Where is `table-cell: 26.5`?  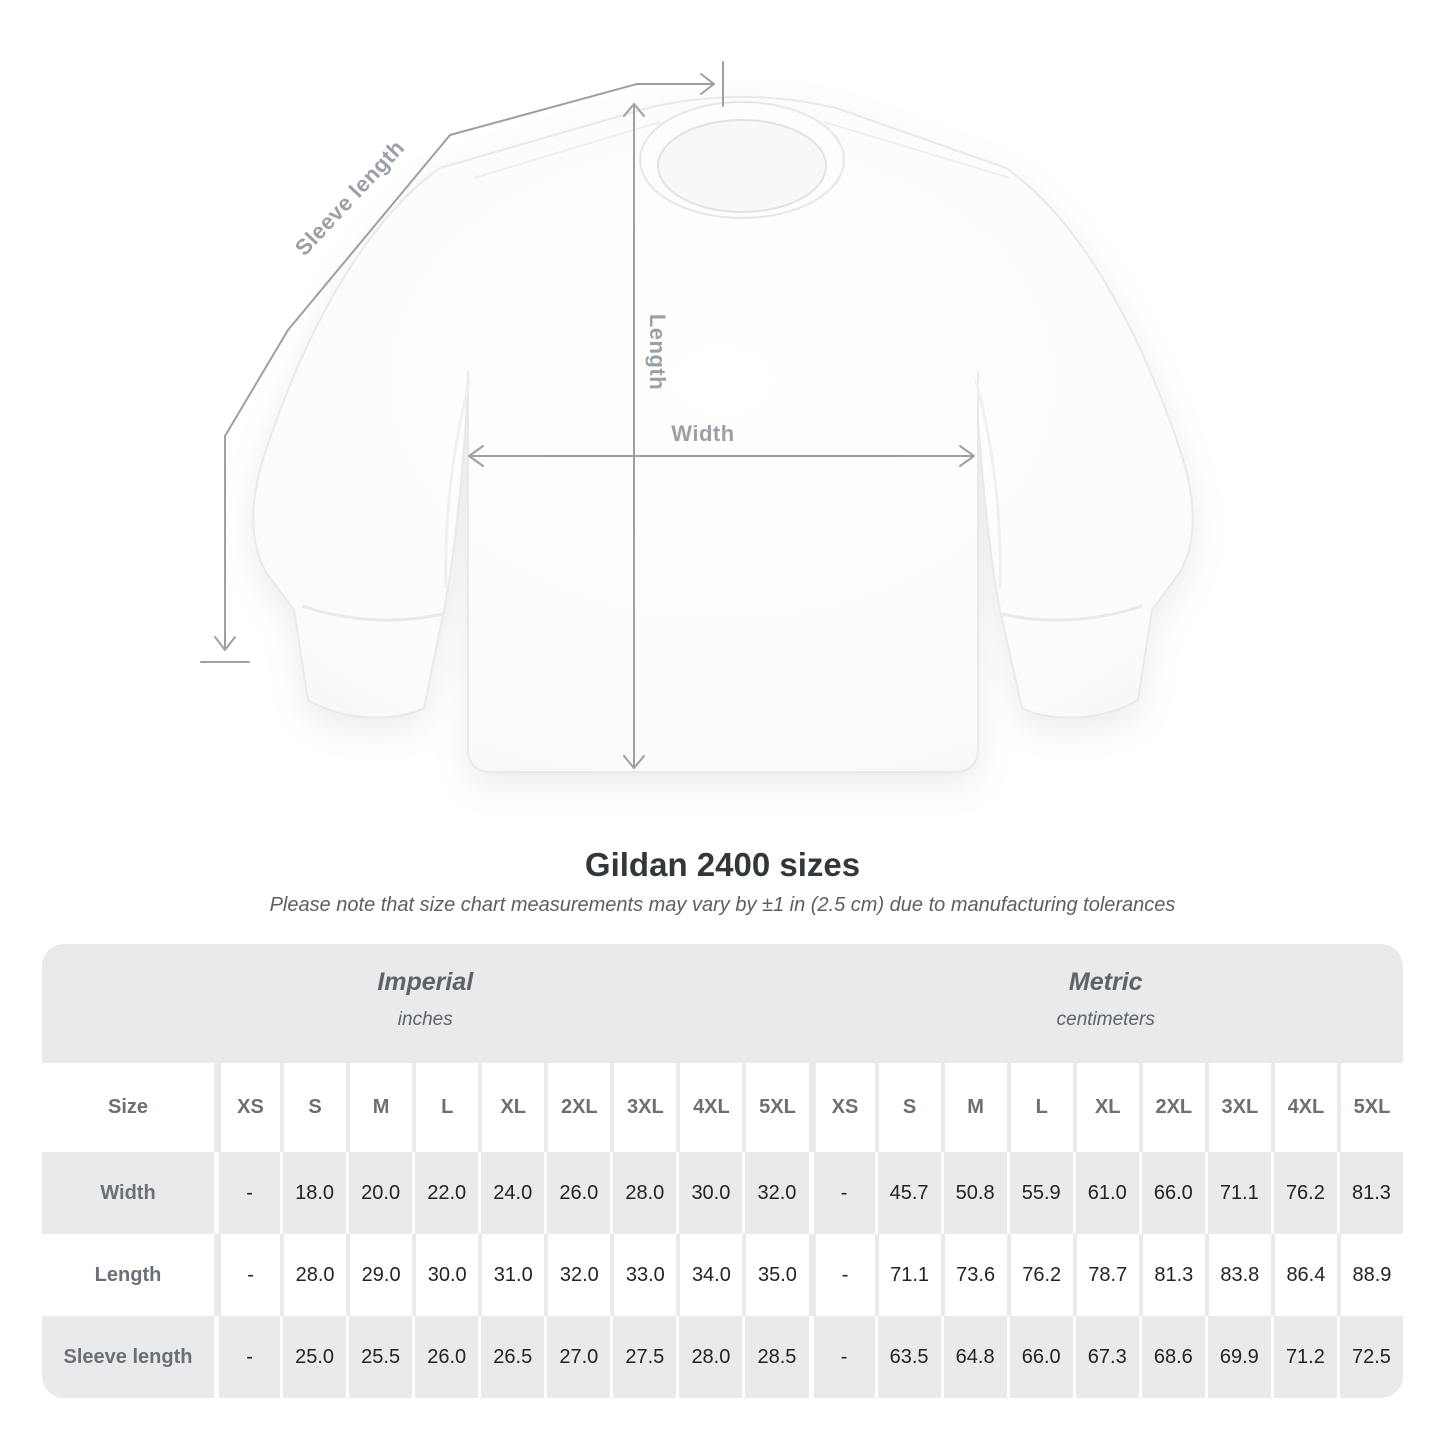
table-cell: 26.5 is located at coordinates (511, 1357).